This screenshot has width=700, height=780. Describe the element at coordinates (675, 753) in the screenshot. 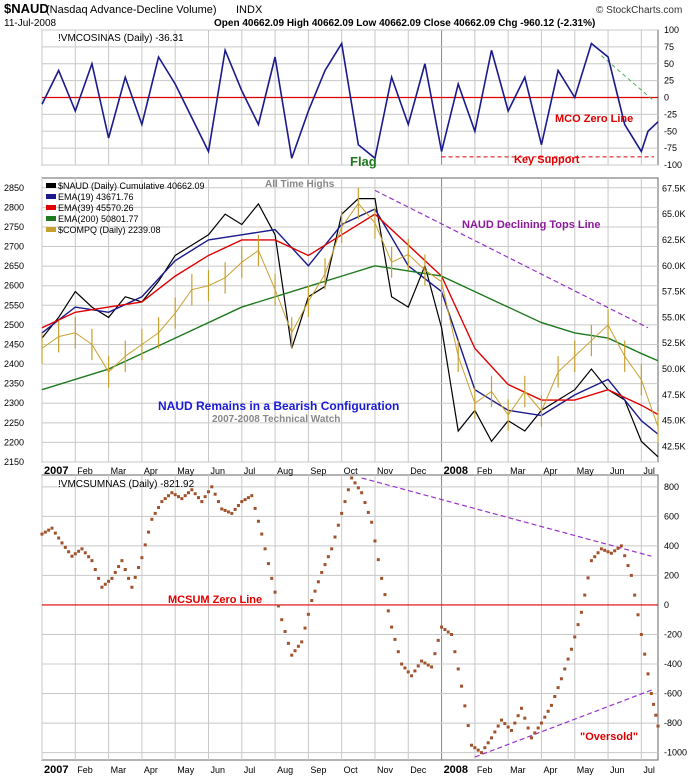

I see `y-tick-label: -1000` at that location.